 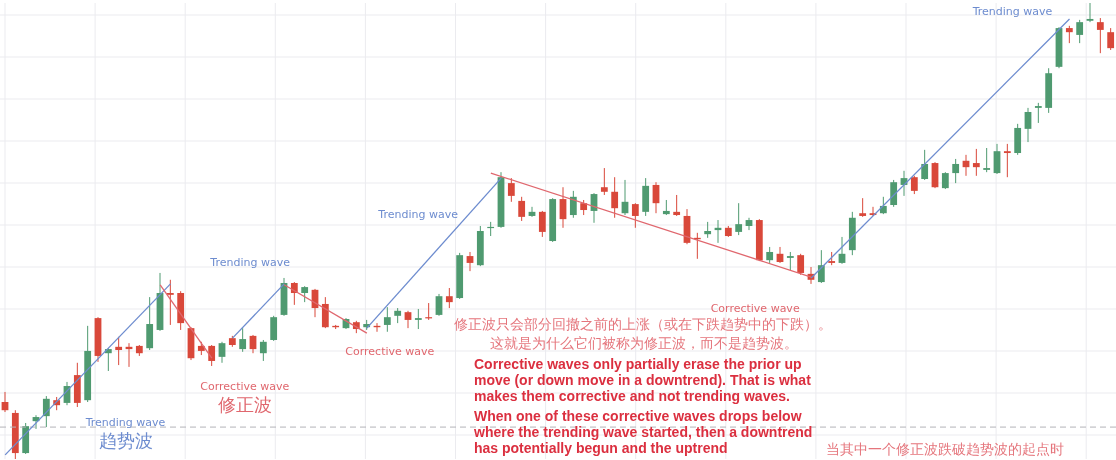 What do you see at coordinates (125, 433) in the screenshot?
I see `series-label: Trending wave 趋势波` at bounding box center [125, 433].